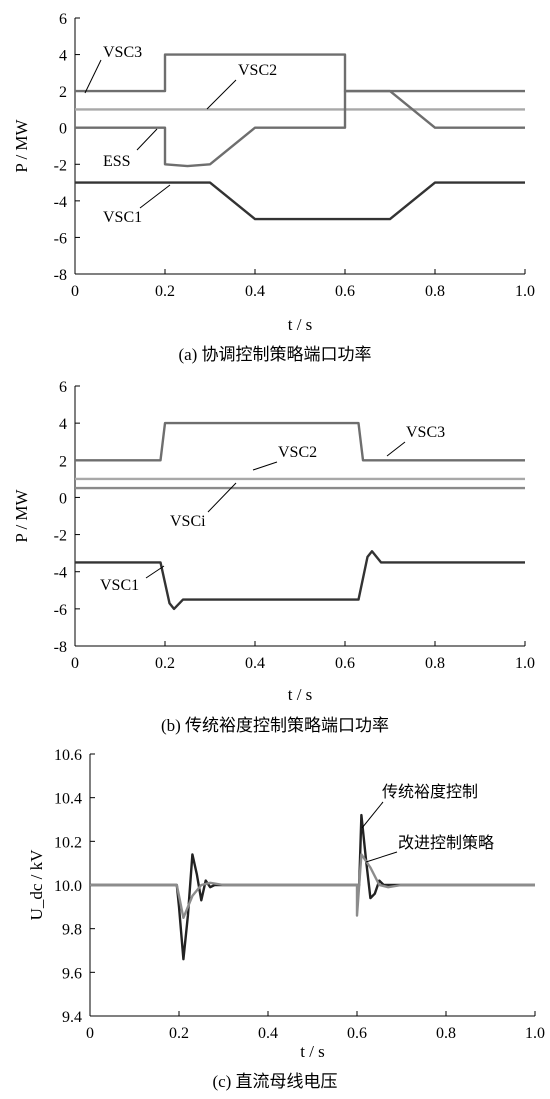  I want to click on y-tick-label: 10.0, so click(68, 886).